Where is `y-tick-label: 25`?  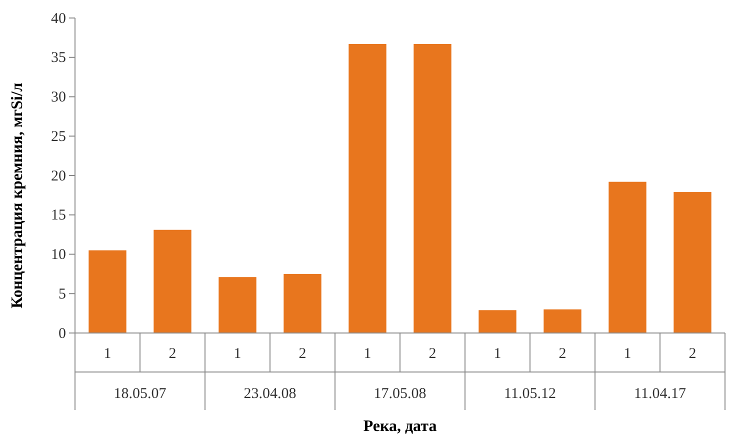 y-tick-label: 25 is located at coordinates (58, 136).